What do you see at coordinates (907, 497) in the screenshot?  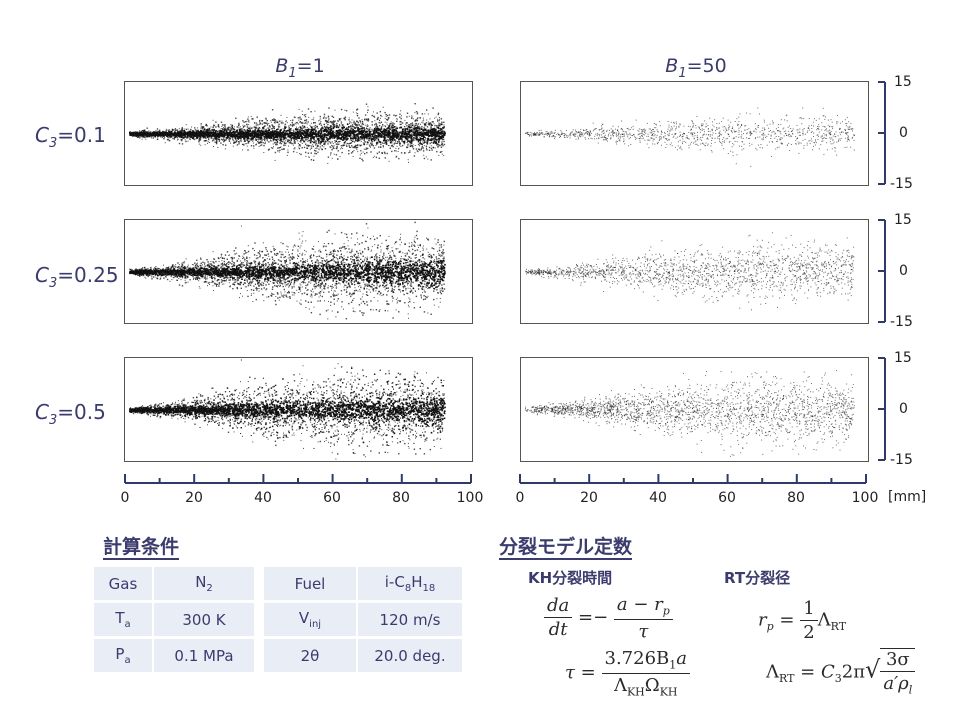 I see `x-axis-unit: [mm]` at bounding box center [907, 497].